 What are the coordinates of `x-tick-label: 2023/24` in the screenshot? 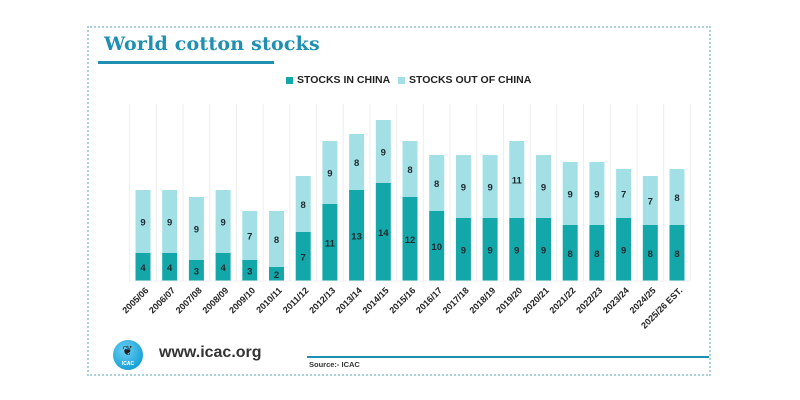 It's located at (616, 300).